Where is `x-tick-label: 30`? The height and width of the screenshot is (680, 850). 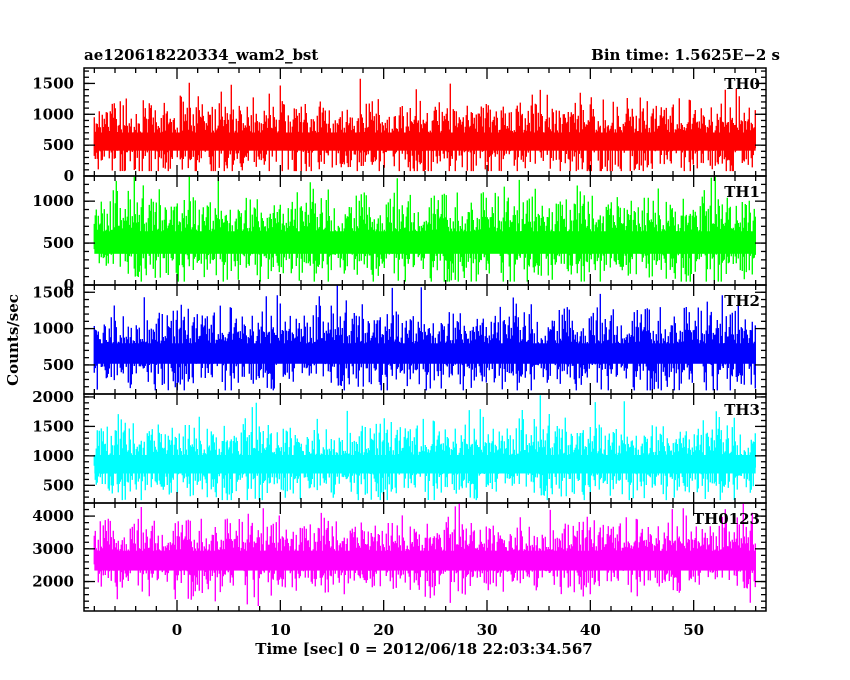 x-tick-label: 30 is located at coordinates (487, 630).